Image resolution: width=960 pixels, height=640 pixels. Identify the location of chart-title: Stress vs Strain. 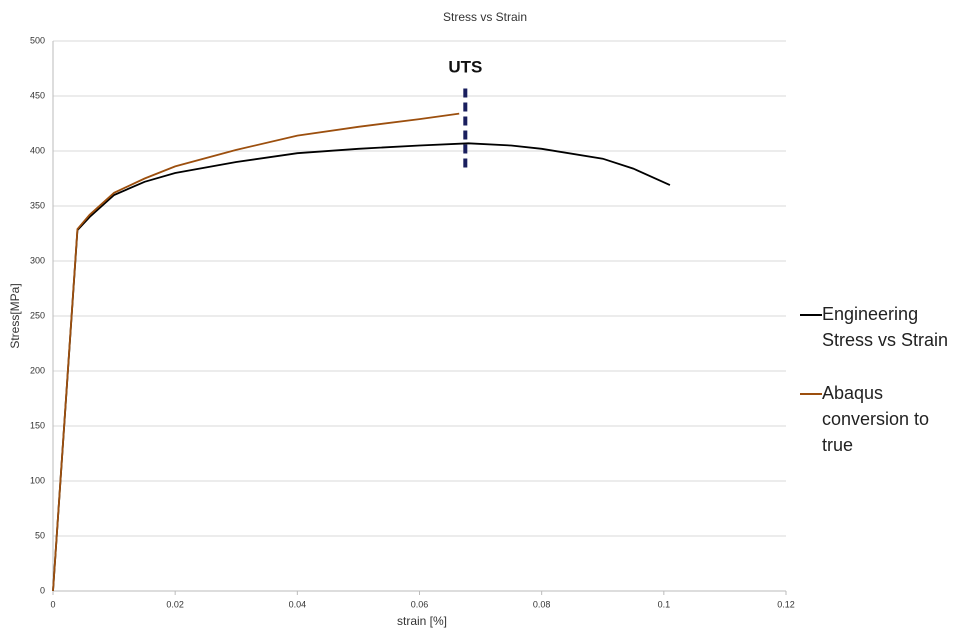
(485, 17).